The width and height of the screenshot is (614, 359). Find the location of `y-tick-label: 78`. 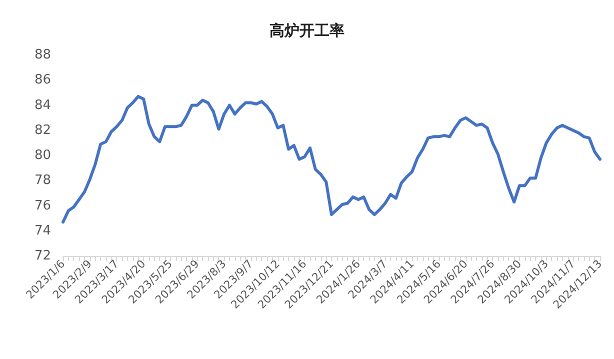

y-tick-label: 78 is located at coordinates (42, 180).